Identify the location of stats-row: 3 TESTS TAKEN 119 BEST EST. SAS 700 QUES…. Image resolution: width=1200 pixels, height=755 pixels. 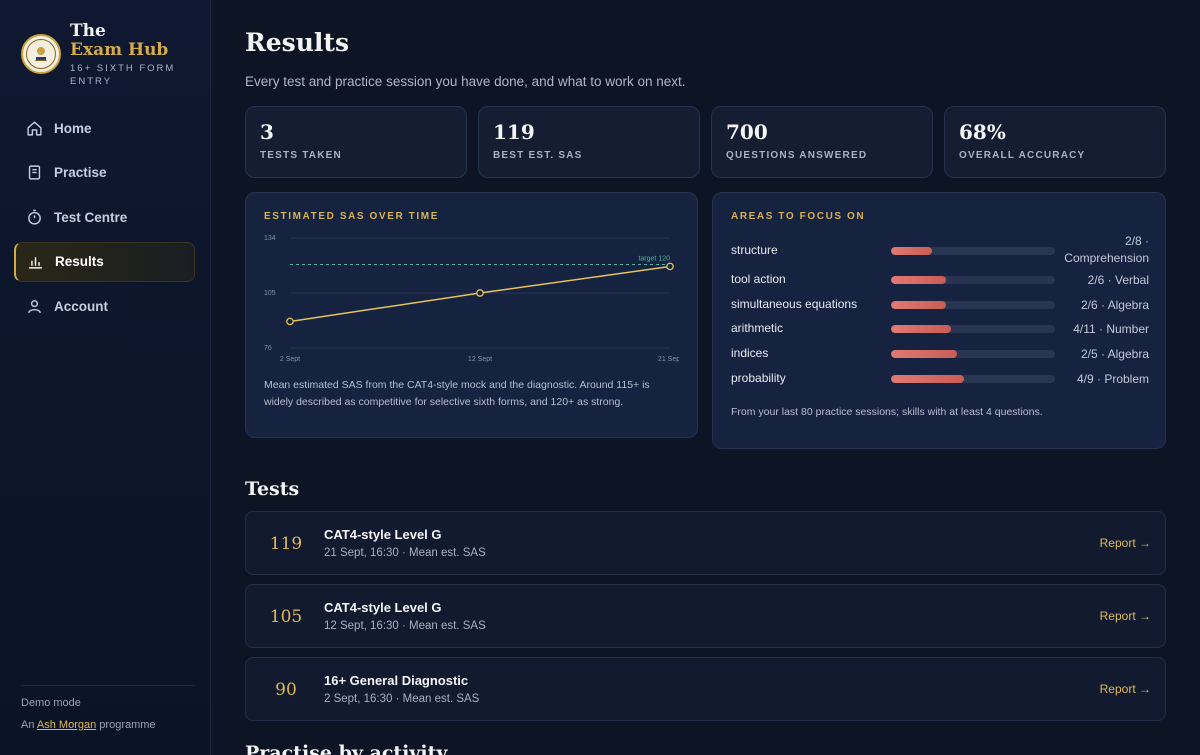
(705, 142).